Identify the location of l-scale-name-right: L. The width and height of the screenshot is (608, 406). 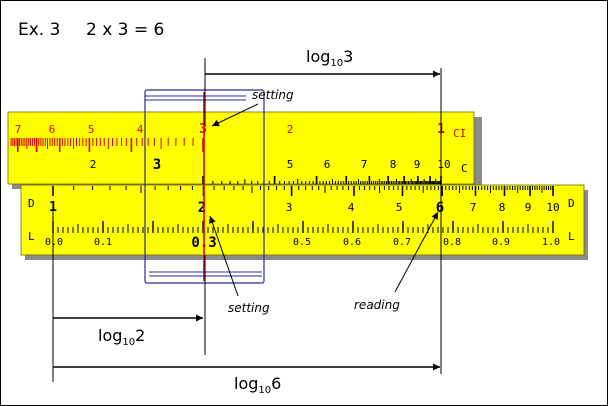
(571, 236).